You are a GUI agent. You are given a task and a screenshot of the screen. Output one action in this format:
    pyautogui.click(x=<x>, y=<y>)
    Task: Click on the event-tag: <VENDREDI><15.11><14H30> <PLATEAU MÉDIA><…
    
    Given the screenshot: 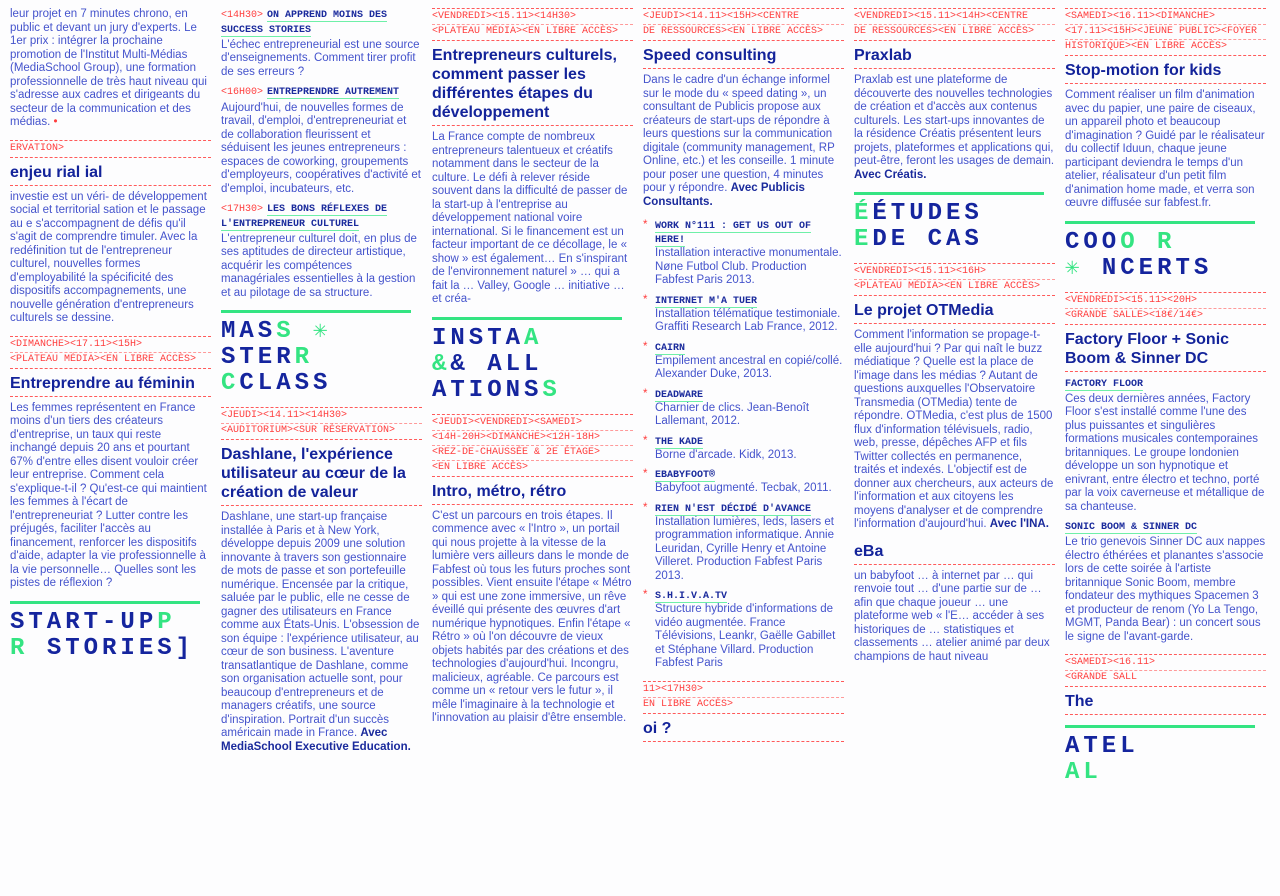 What is the action you would take?
    pyautogui.click(x=532, y=24)
    